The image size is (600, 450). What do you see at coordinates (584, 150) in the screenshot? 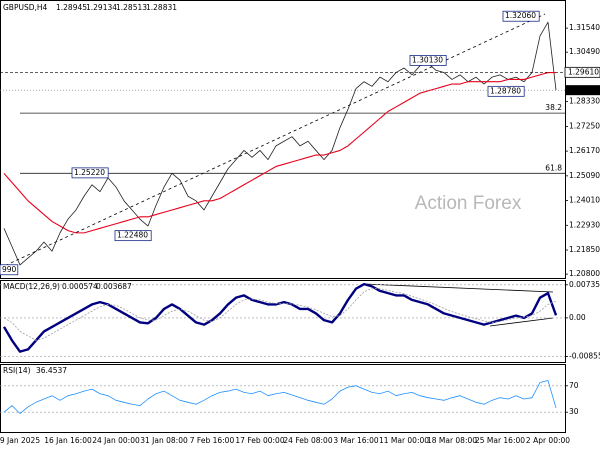
I see `y-tick-label: 1.26170` at bounding box center [584, 150].